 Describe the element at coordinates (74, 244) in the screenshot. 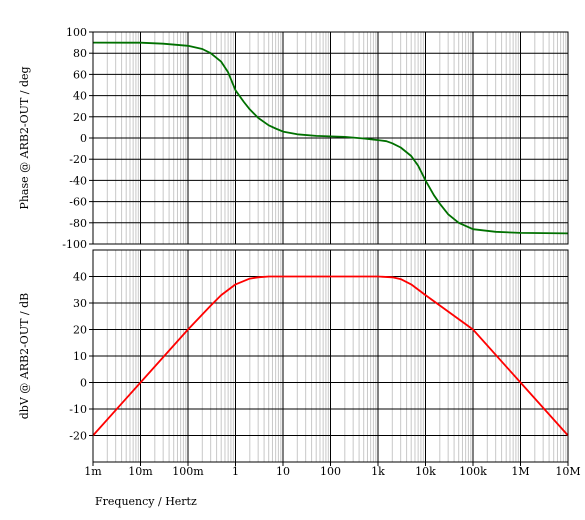

I see `y-tick-label: -100` at that location.